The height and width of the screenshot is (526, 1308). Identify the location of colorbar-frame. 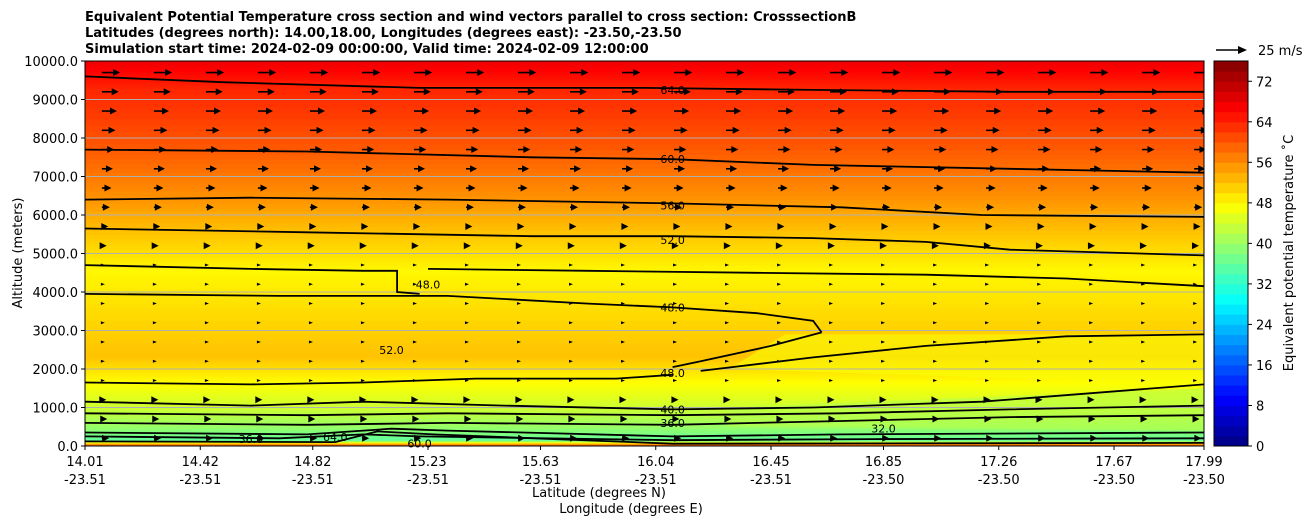
(1231, 253).